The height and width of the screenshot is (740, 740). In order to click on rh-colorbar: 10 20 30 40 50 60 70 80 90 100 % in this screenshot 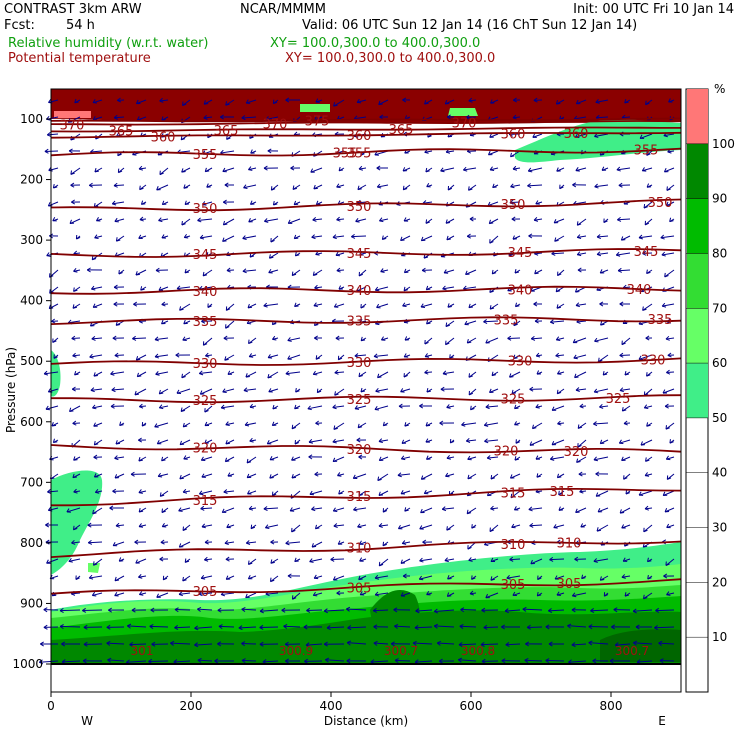, I will do `click(710, 387)`.